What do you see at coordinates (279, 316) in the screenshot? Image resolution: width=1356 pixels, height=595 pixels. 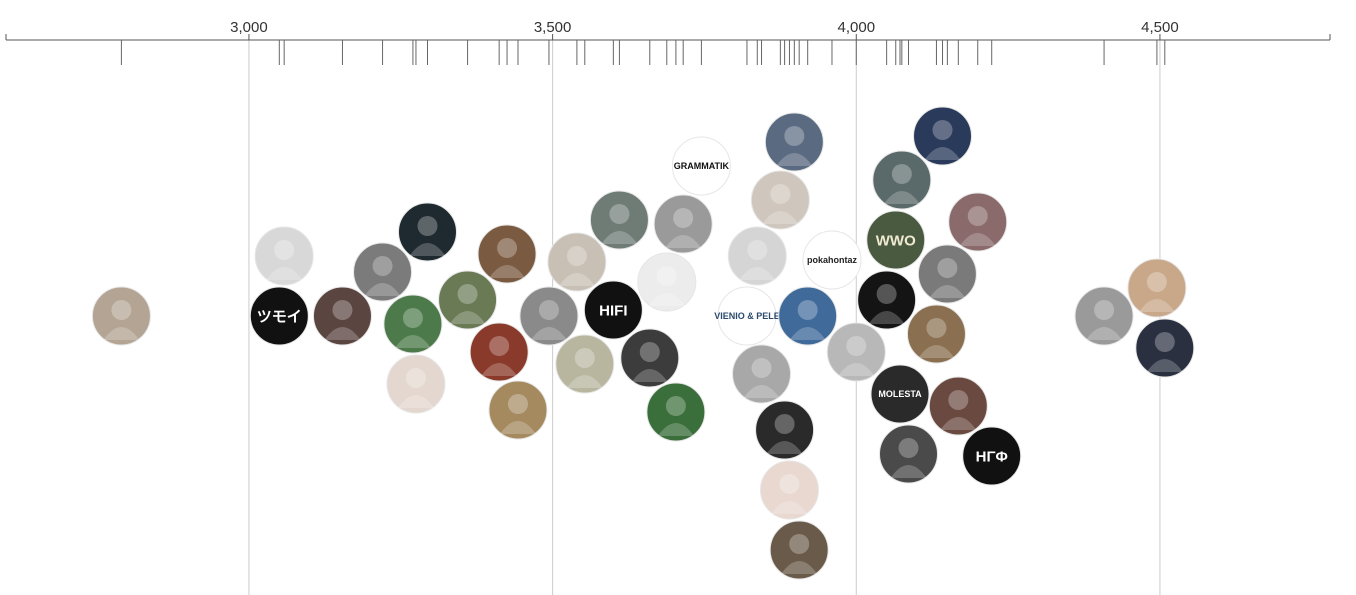 I see `bubble-label: ツモイ` at bounding box center [279, 316].